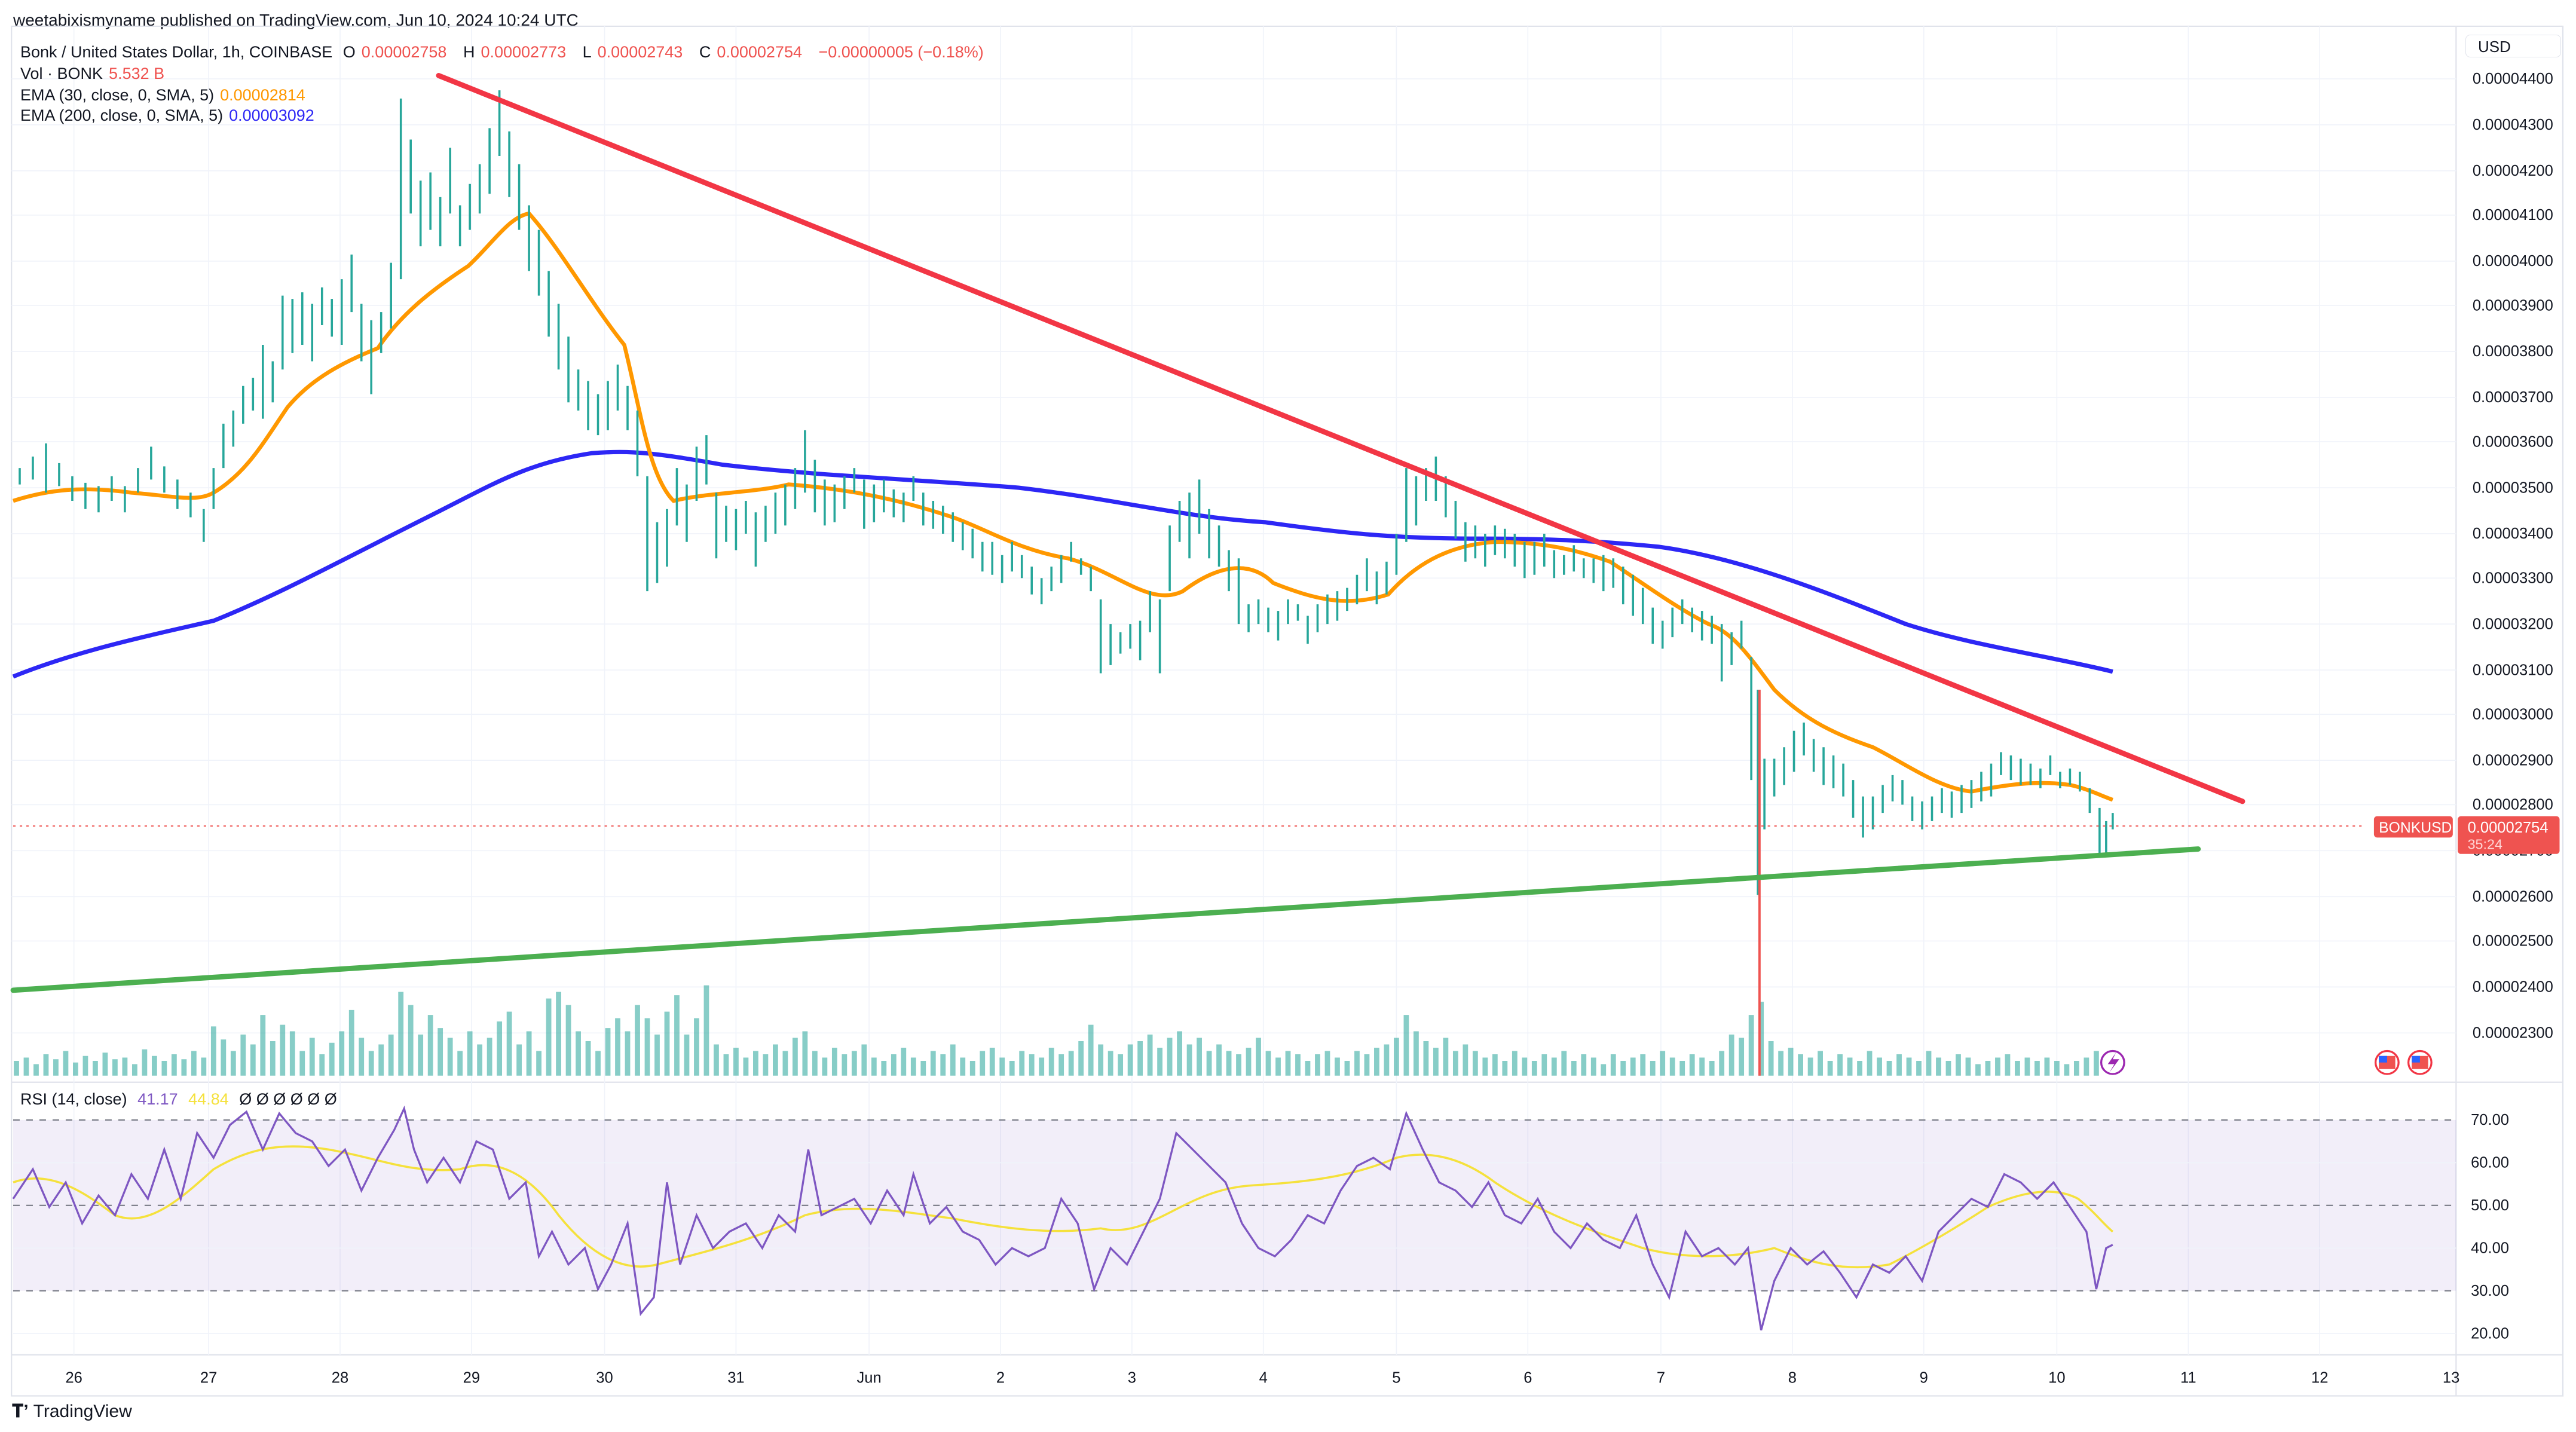  I want to click on svg-text: 0.00002754, so click(2508, 828).